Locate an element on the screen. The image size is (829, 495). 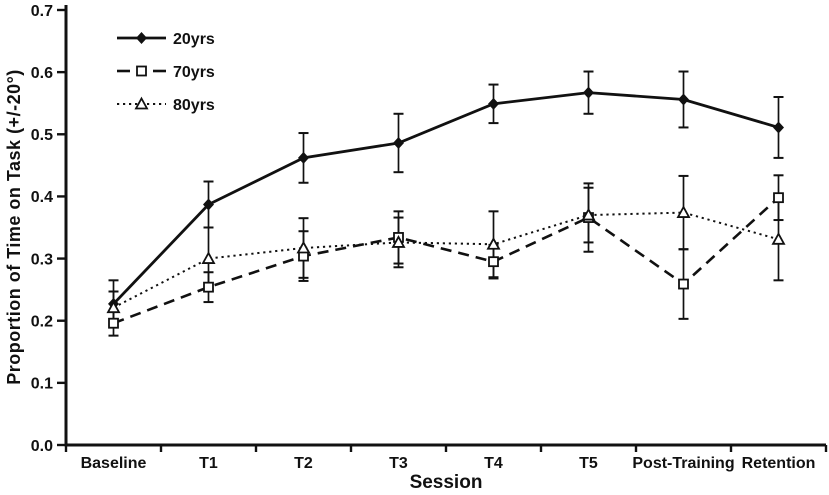
legend-label: 80yrs is located at coordinates (194, 105).